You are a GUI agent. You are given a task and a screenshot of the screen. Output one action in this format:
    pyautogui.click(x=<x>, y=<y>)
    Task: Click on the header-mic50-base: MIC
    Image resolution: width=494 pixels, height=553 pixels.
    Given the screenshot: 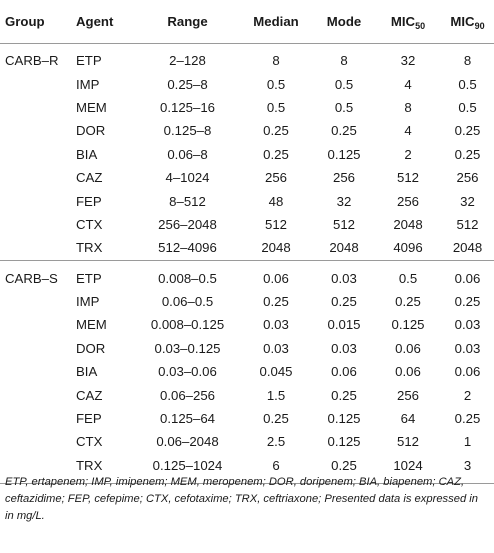 What is the action you would take?
    pyautogui.click(x=403, y=21)
    